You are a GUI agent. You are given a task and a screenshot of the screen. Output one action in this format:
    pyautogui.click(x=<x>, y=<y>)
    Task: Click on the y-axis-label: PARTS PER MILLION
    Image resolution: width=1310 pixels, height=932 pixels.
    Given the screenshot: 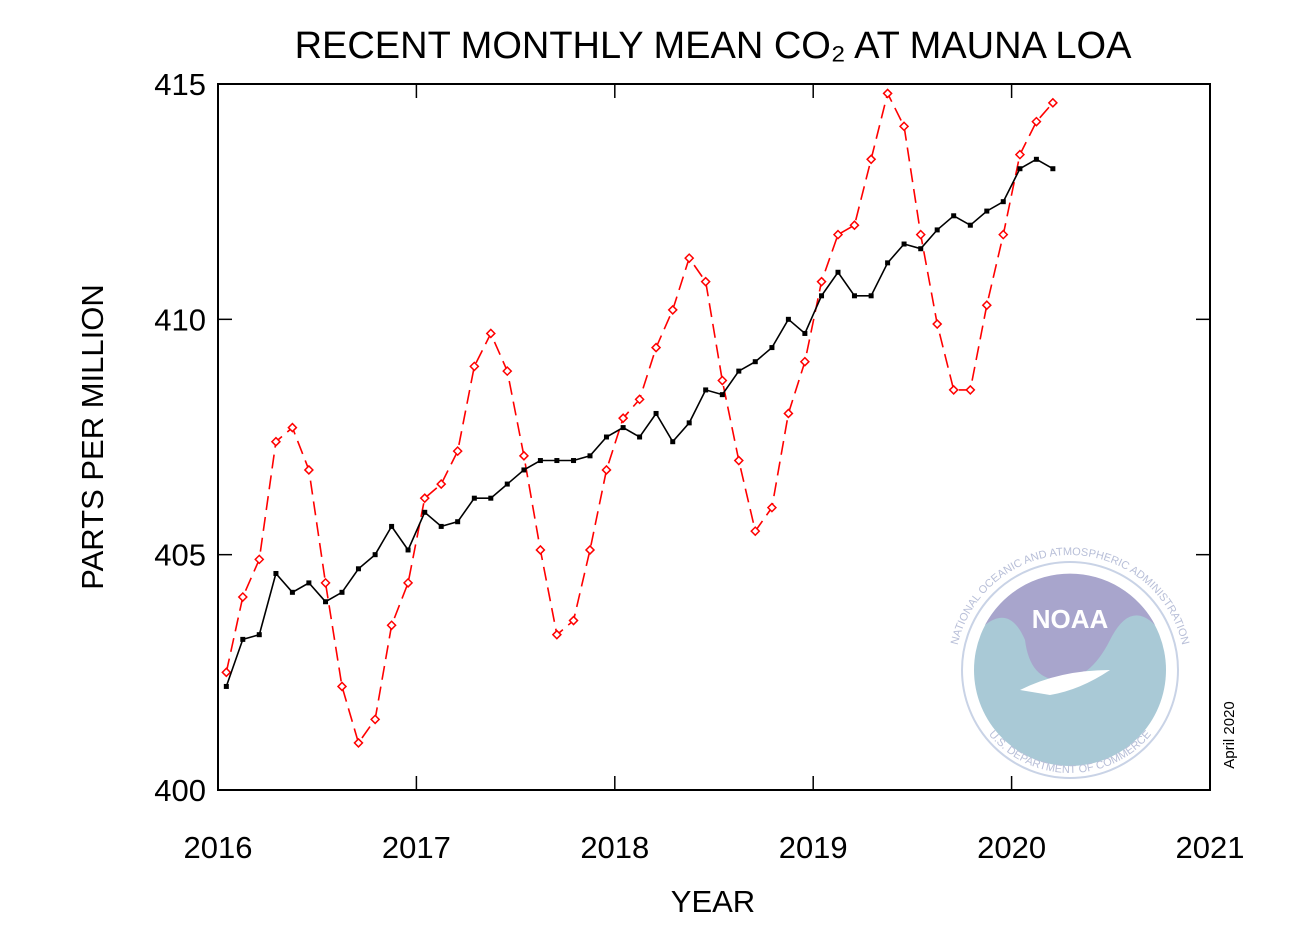 What is the action you would take?
    pyautogui.click(x=92, y=437)
    